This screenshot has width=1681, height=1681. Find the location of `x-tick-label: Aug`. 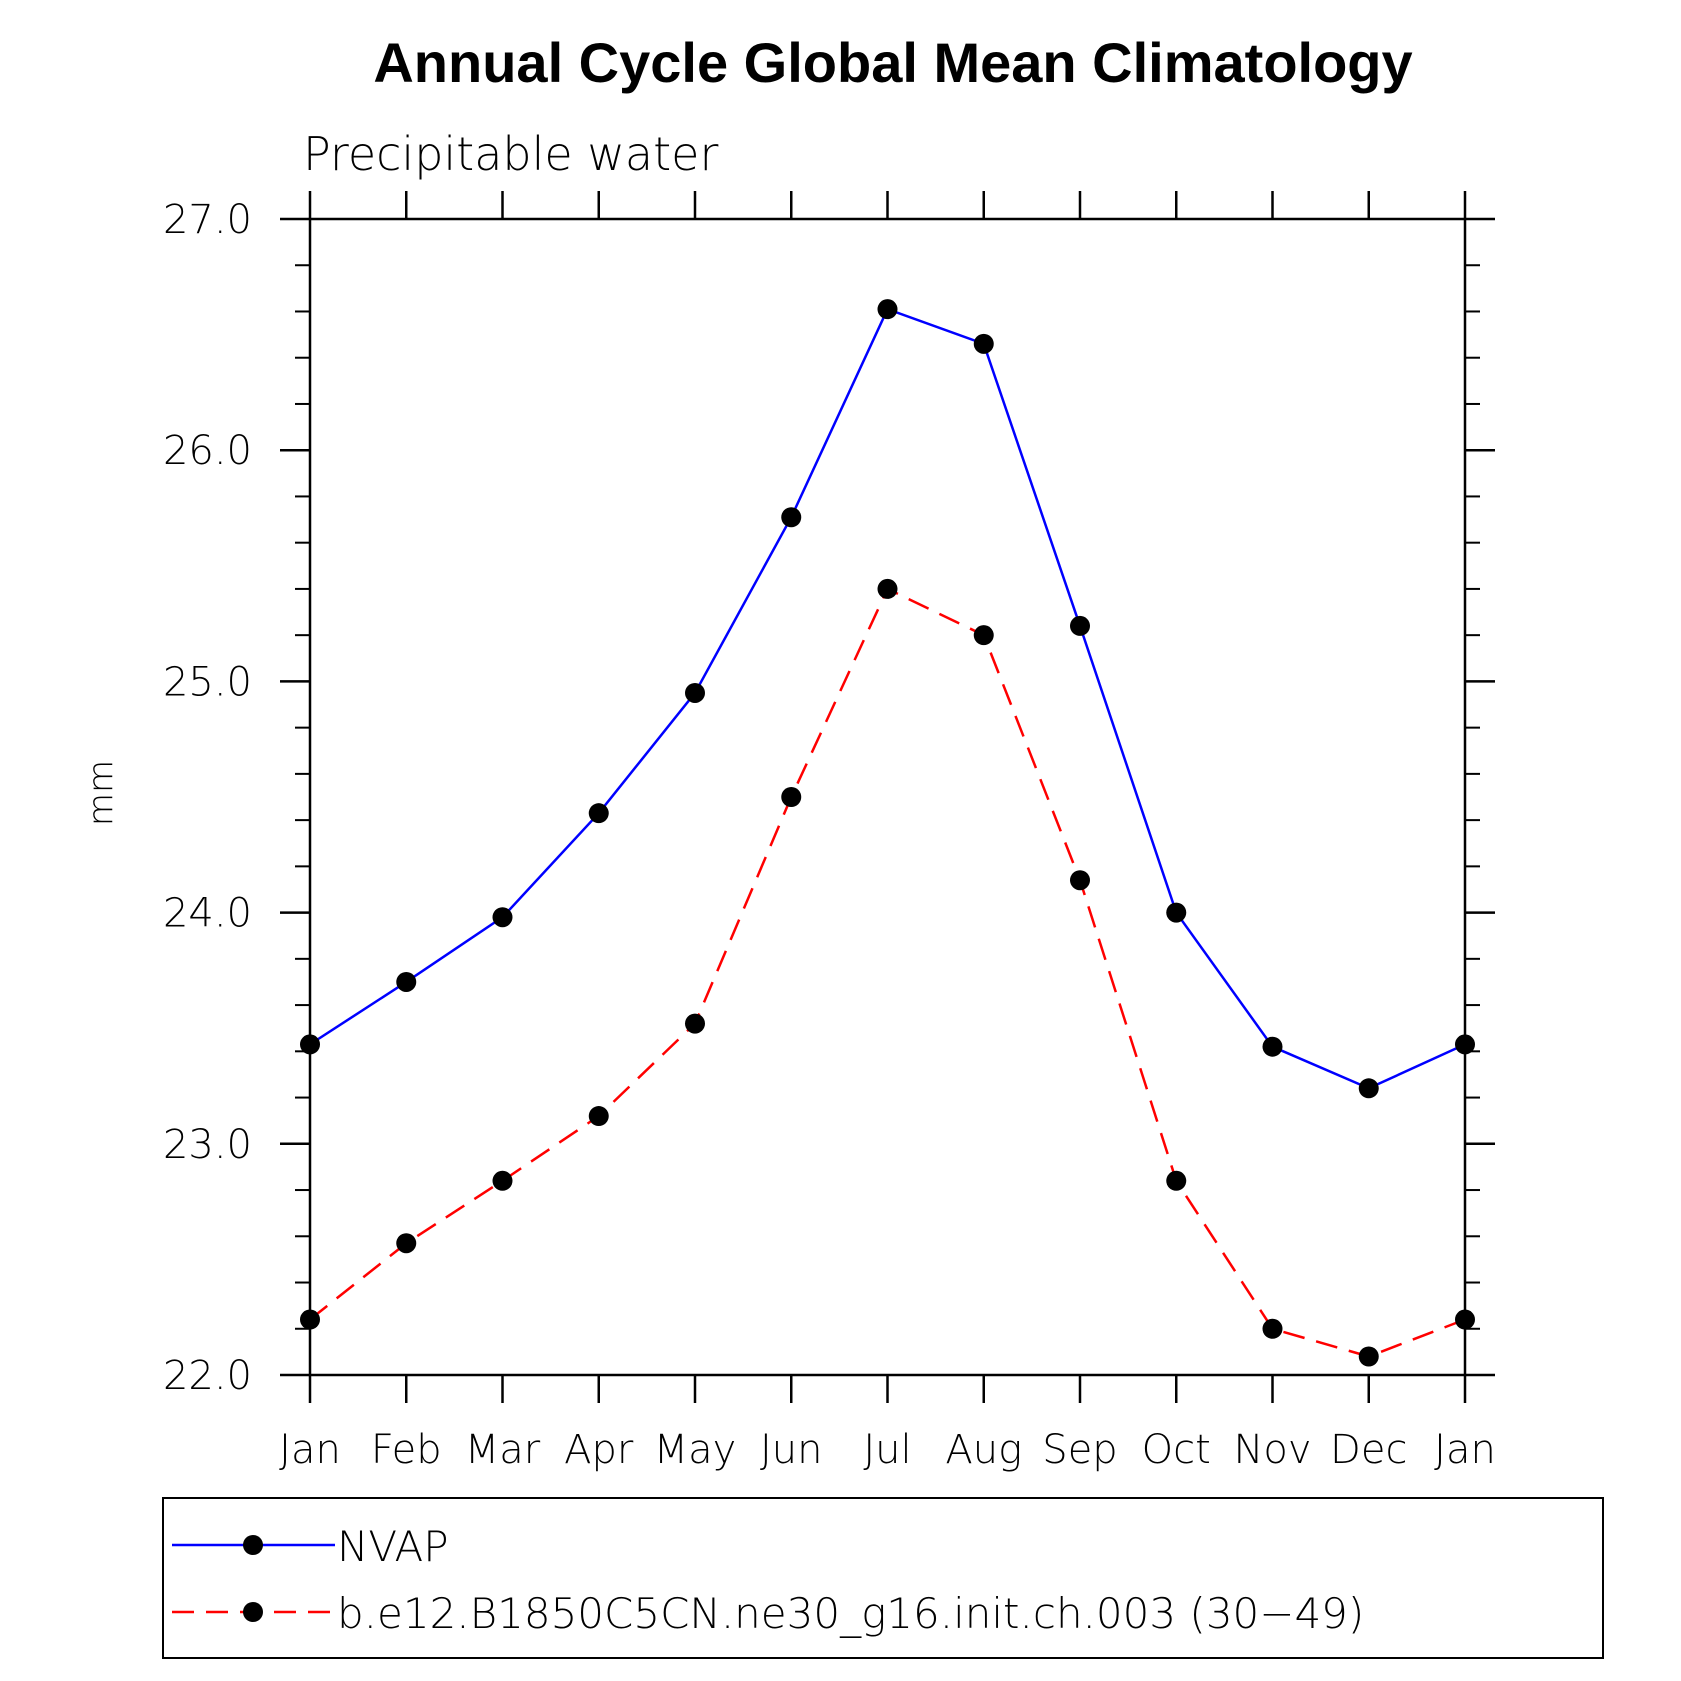

x-tick-label: Aug is located at coordinates (983, 1450).